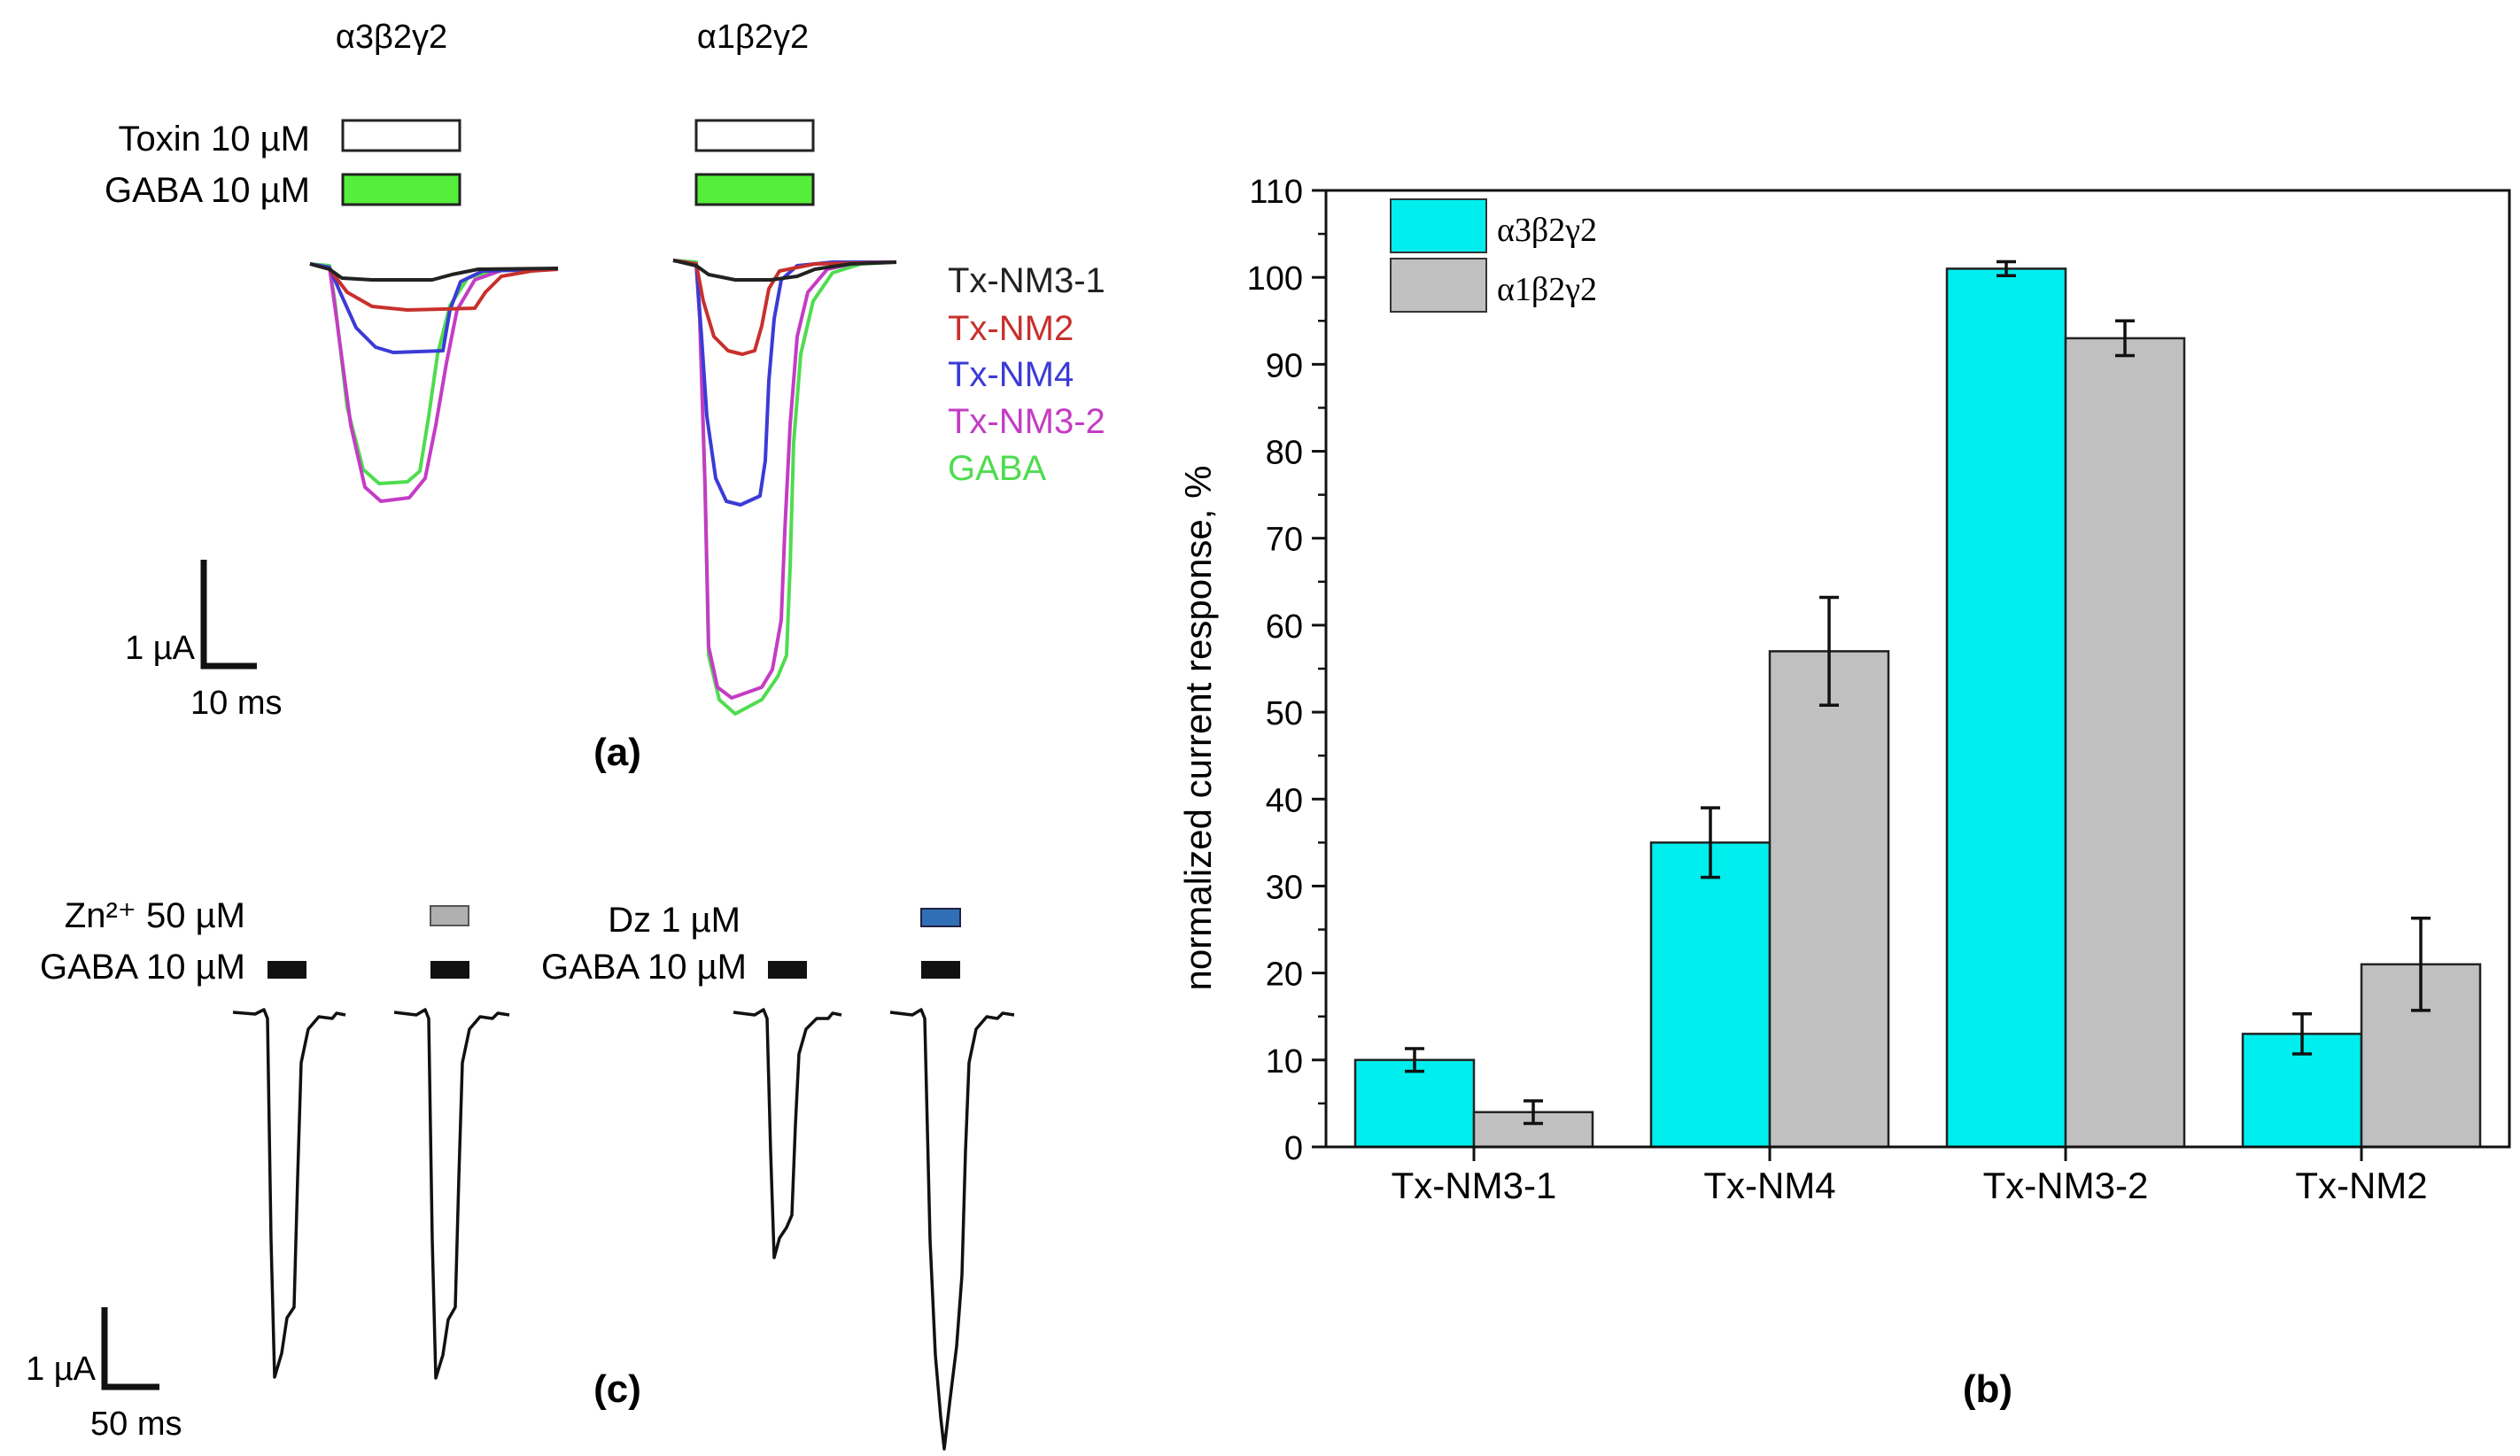 This screenshot has width=2520, height=1456. Describe the element at coordinates (1011, 374) in the screenshot. I see `legend-txnm4: Tx-NM4` at that location.